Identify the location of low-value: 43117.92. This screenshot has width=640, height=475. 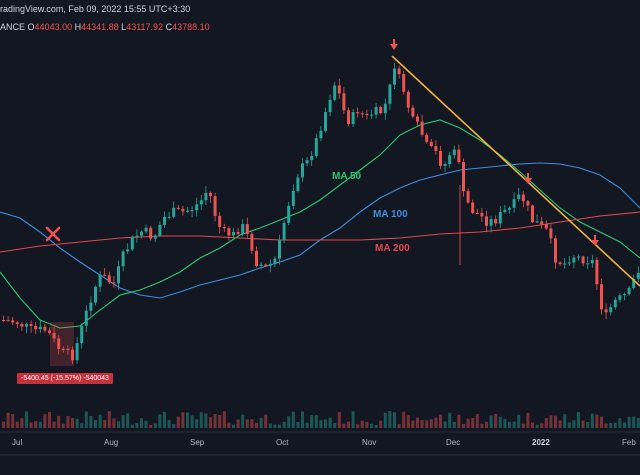
(145, 27).